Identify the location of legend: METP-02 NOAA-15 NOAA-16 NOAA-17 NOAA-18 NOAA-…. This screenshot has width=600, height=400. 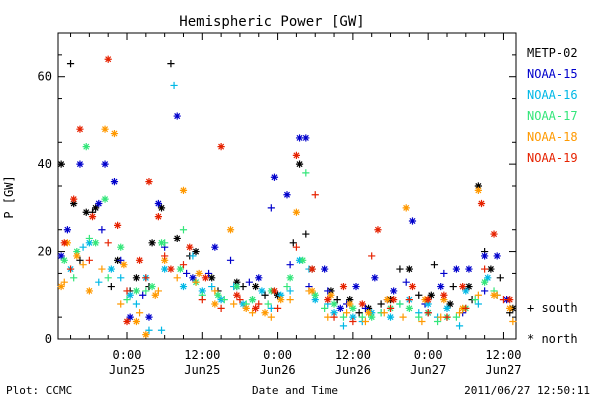
(552, 196).